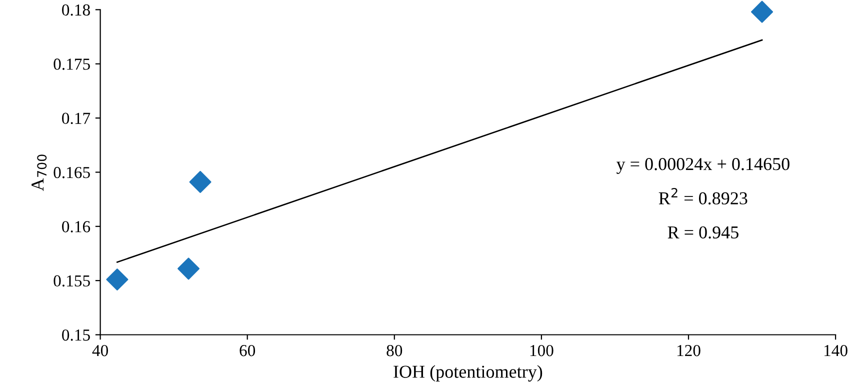  Describe the element at coordinates (76, 226) in the screenshot. I see `y-tick-label: 0.16` at that location.